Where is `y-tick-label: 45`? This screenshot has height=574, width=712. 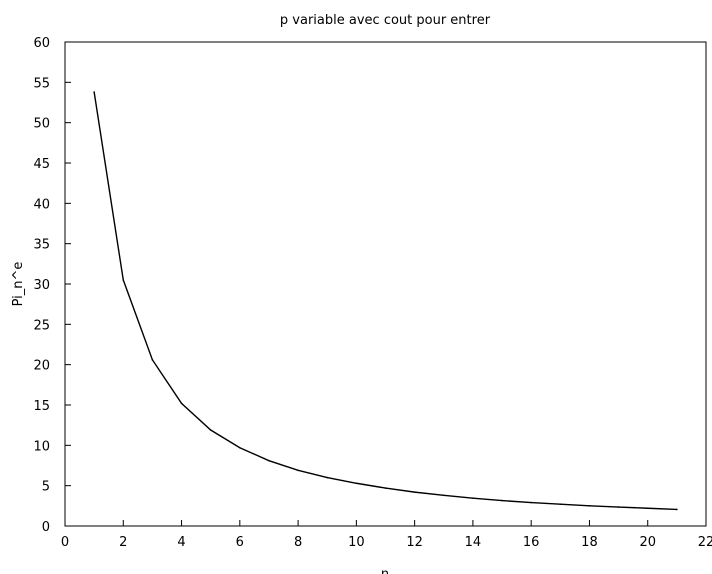 y-tick-label: 45 is located at coordinates (41, 164).